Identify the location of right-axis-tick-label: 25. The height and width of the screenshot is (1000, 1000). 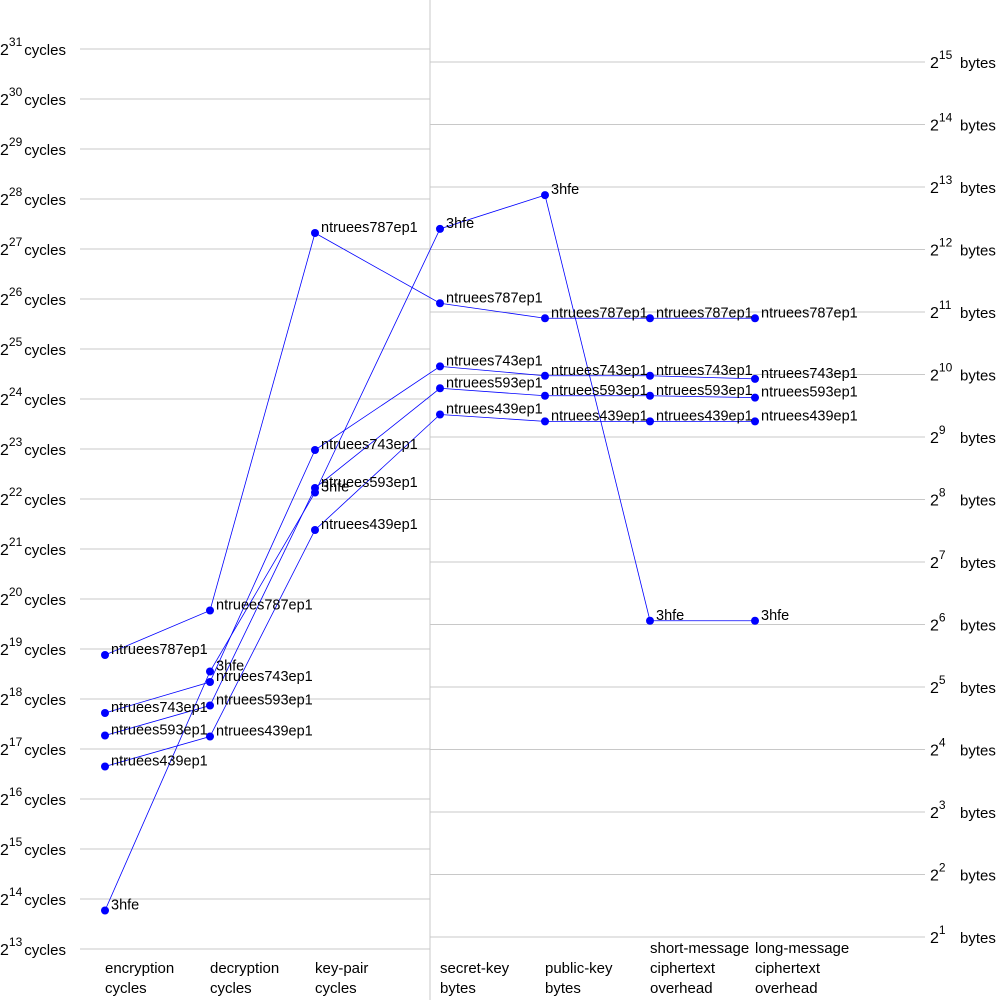
(938, 685).